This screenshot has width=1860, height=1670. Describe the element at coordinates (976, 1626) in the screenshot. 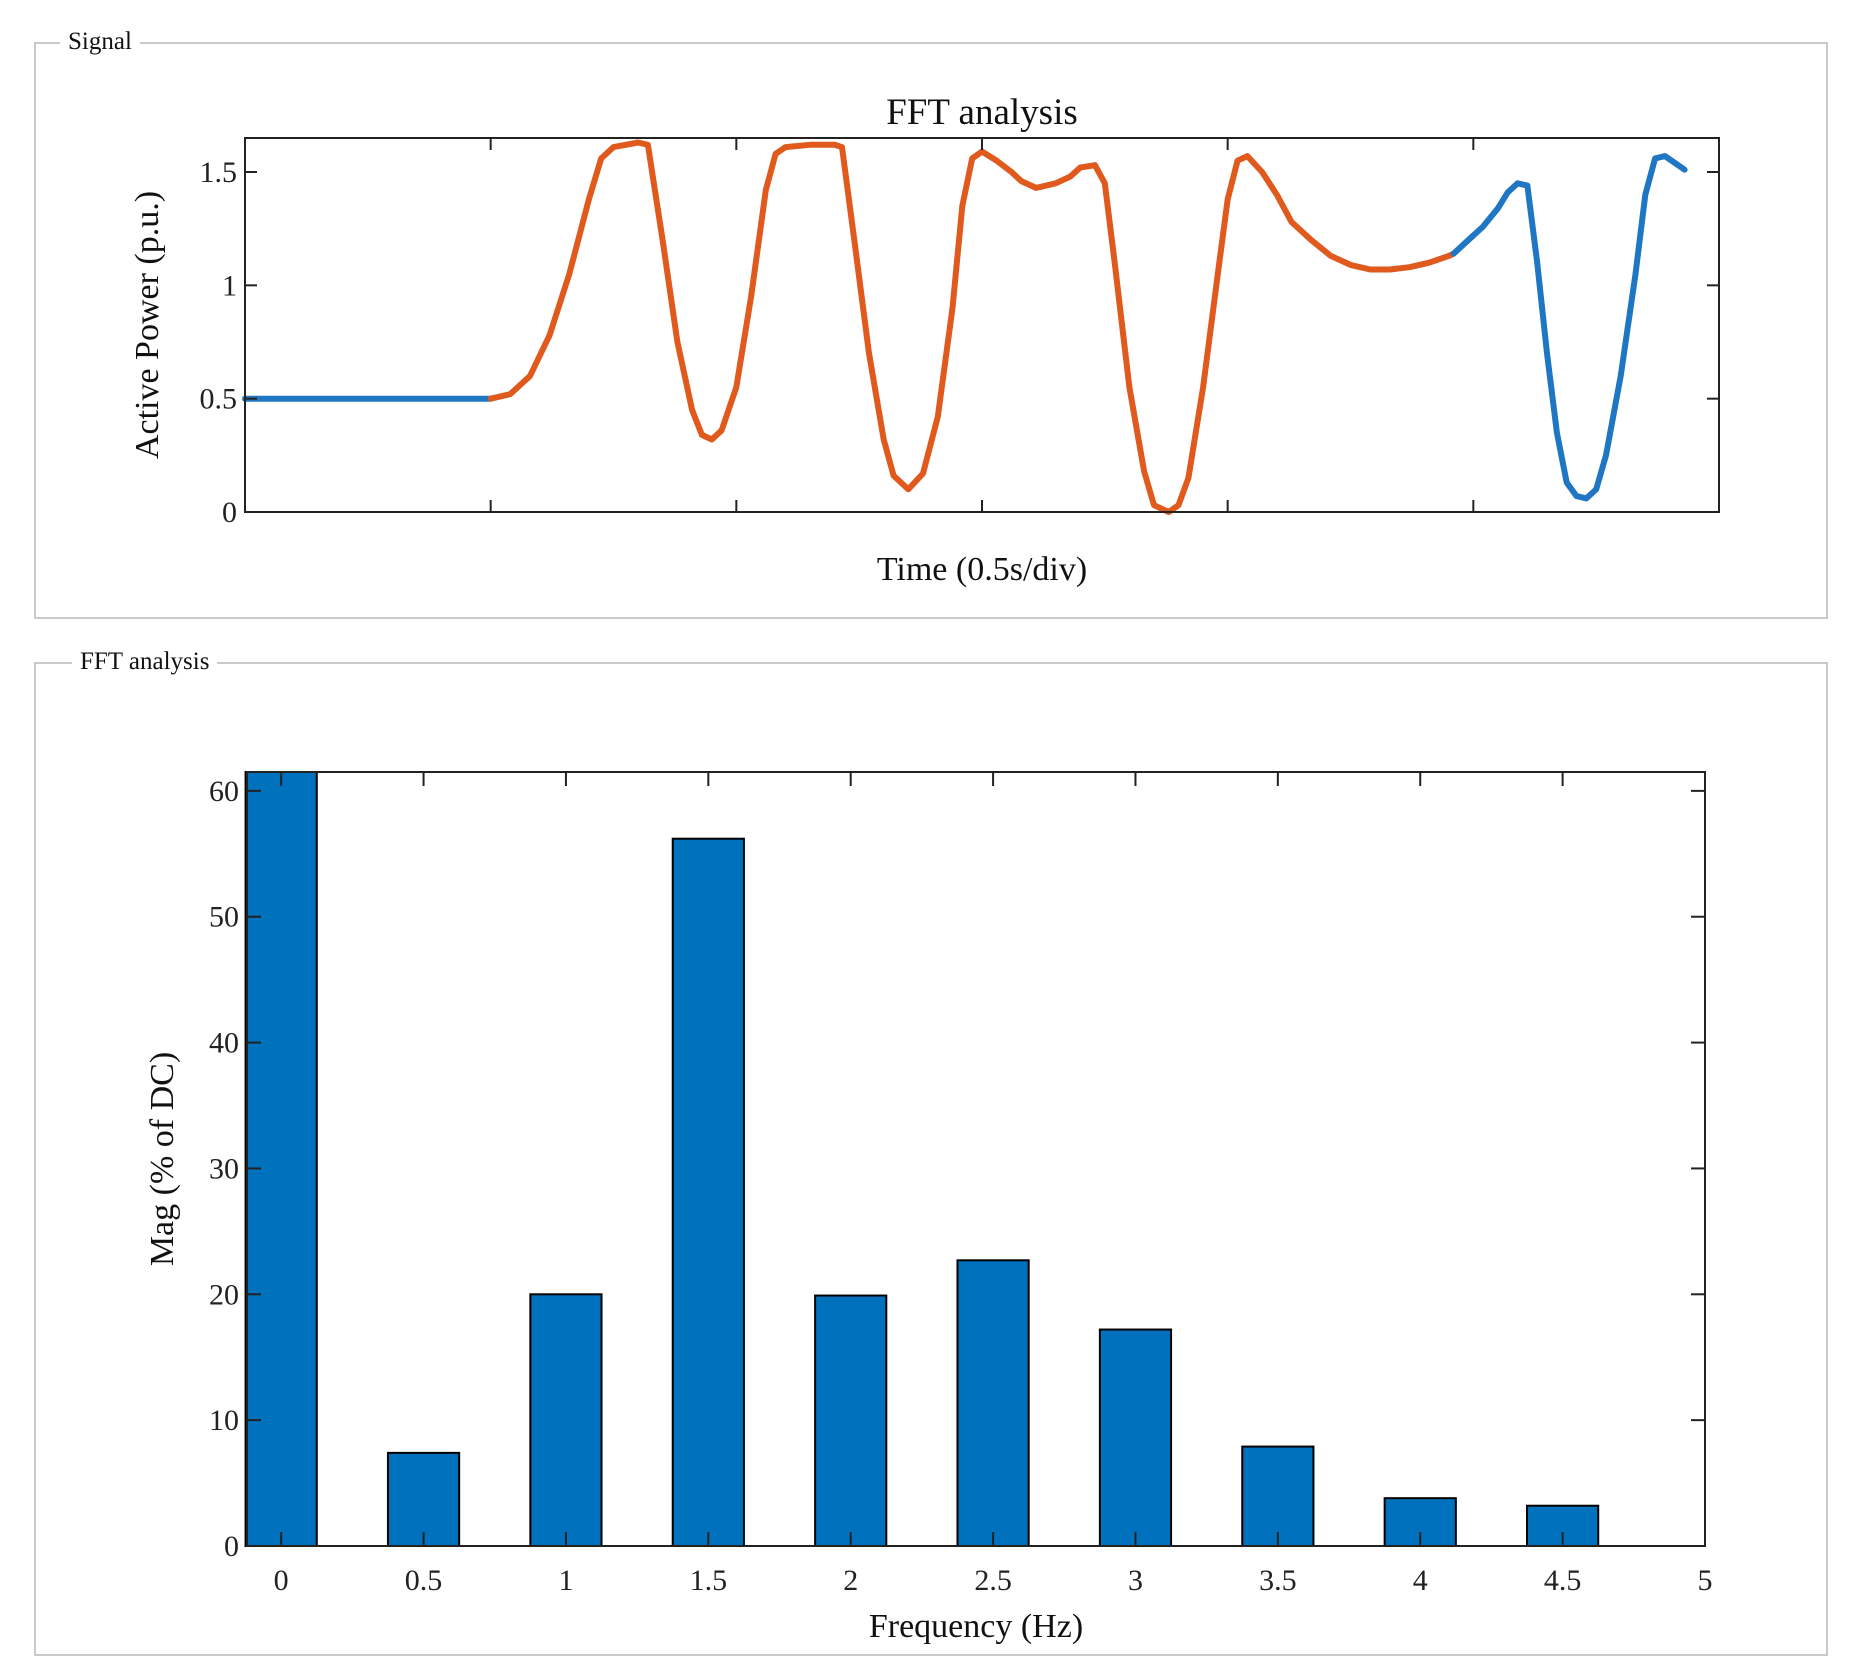

I see `bar-chart-xlabel: Frequency (Hz)` at that location.